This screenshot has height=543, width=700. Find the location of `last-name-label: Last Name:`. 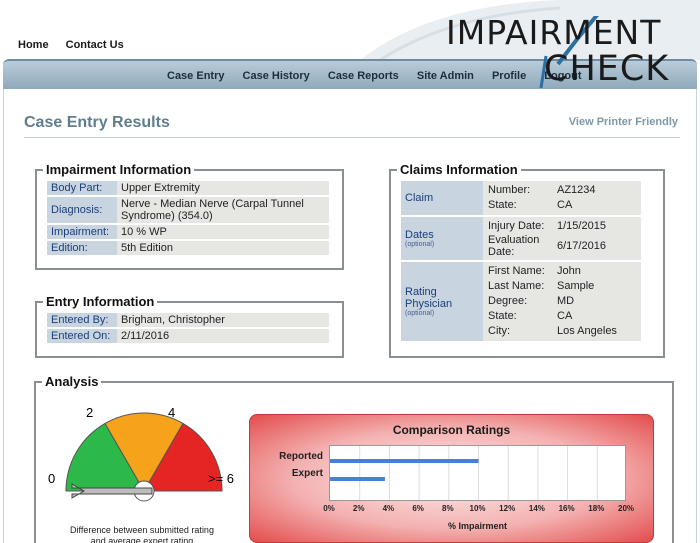

last-name-label: Last Name: is located at coordinates (516, 286).